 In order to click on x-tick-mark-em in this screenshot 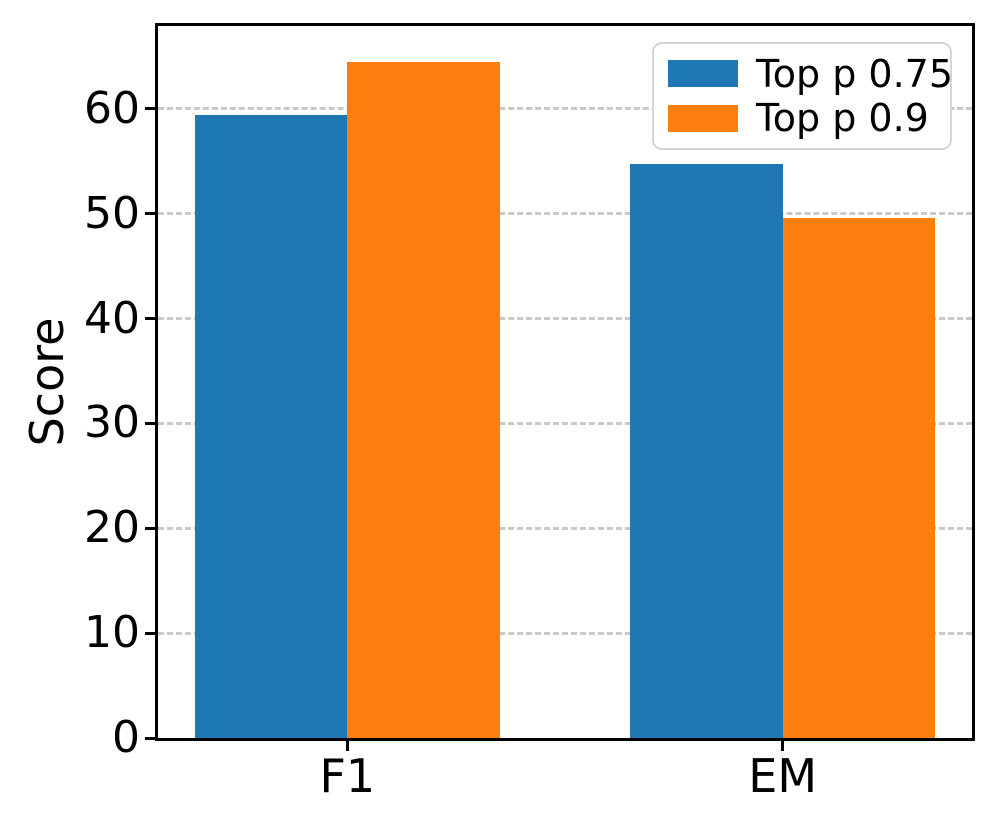, I will do `click(783, 746)`.